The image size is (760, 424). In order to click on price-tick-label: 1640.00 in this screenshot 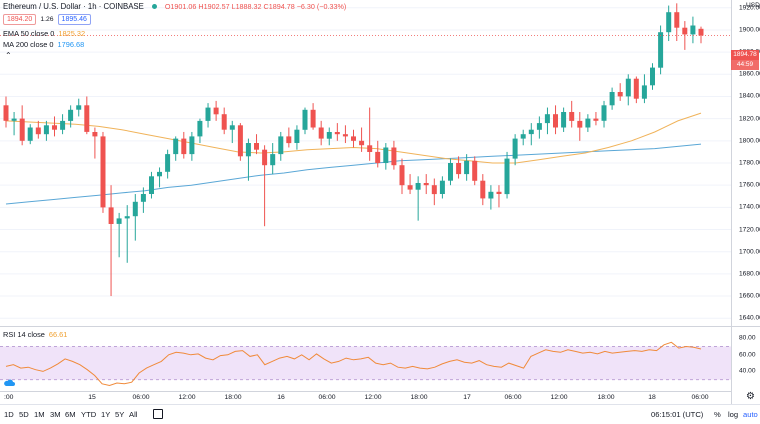, I will do `click(749, 318)`.